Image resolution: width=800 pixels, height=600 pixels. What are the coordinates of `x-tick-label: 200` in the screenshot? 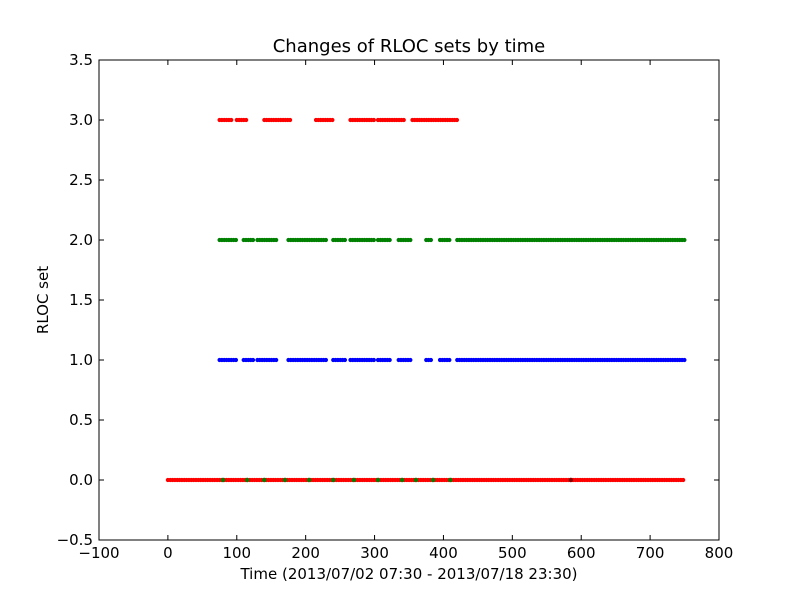 It's located at (305, 553).